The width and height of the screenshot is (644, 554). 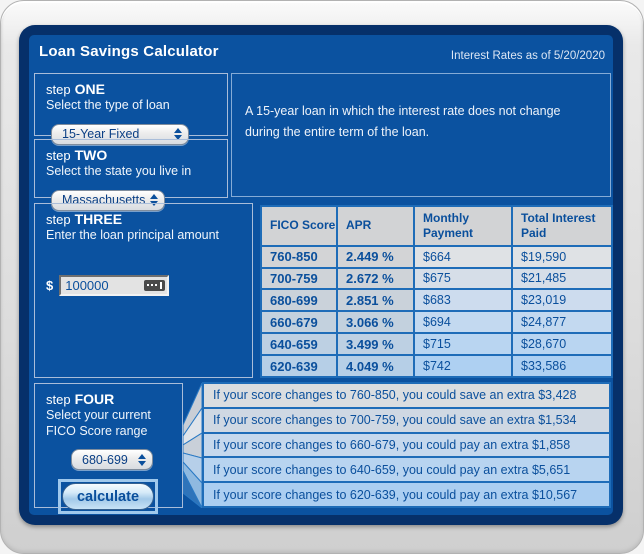 I want to click on interest-rates-note: Interest Rates as of 5/20/2020, so click(x=527, y=56).